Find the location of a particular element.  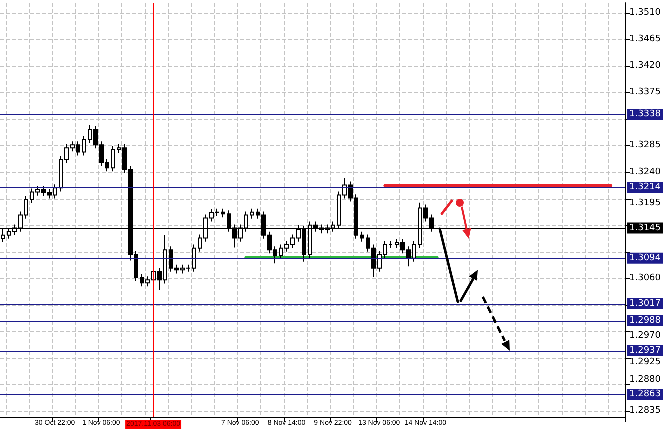

y-tick-label: 1.2925 is located at coordinates (646, 363).